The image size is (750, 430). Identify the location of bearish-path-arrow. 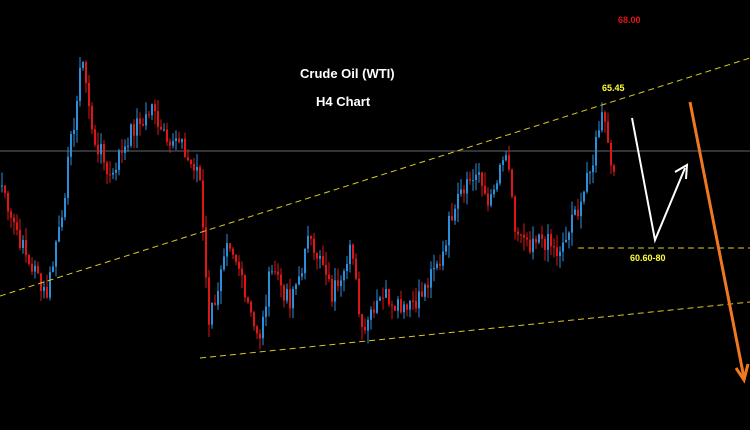
(717, 240).